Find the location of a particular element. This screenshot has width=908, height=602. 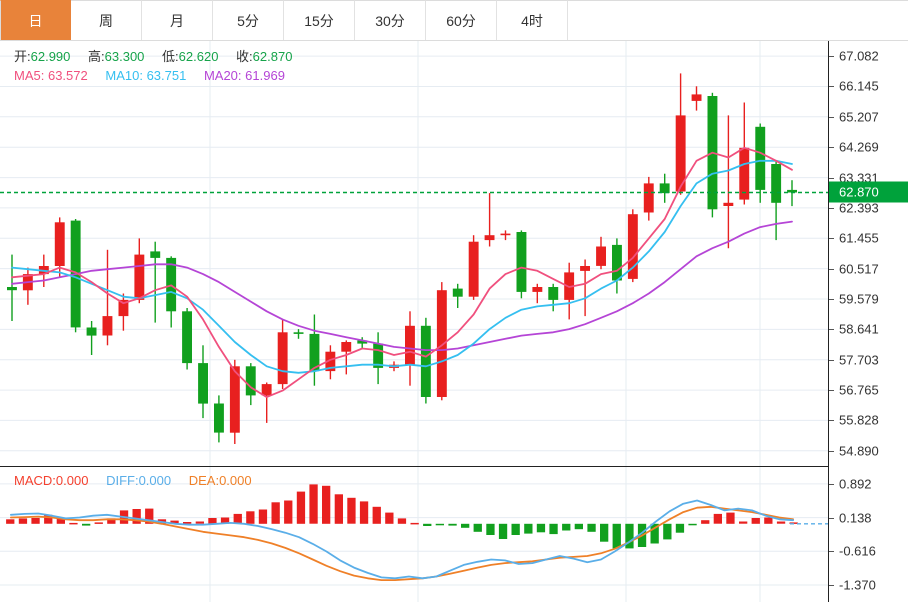

tab-label: 月 is located at coordinates (177, 20).